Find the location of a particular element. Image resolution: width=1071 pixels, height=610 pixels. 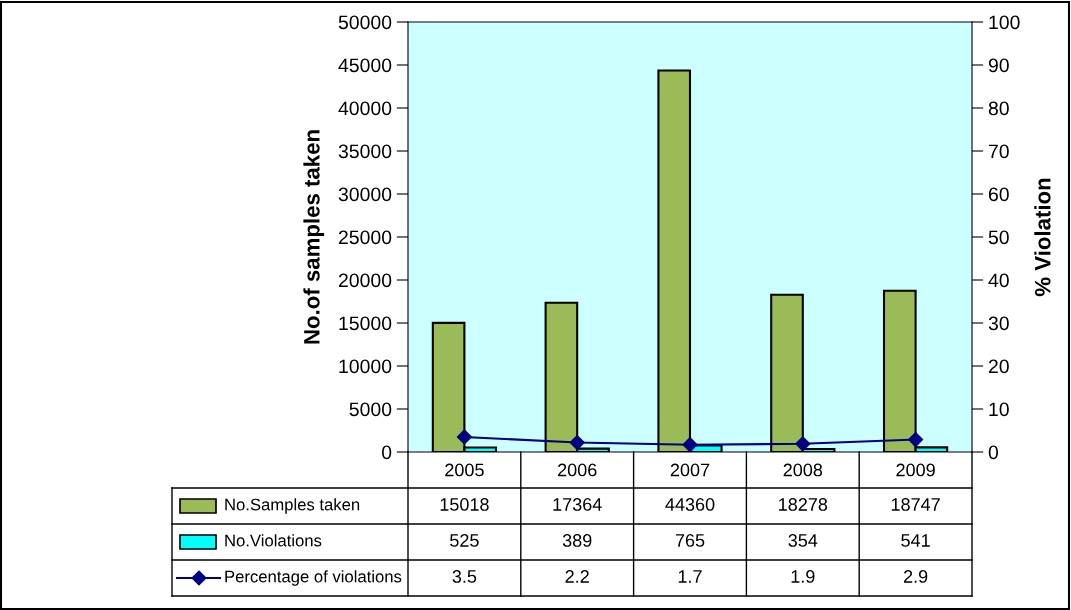

x-tick-label: 2006 is located at coordinates (577, 470).